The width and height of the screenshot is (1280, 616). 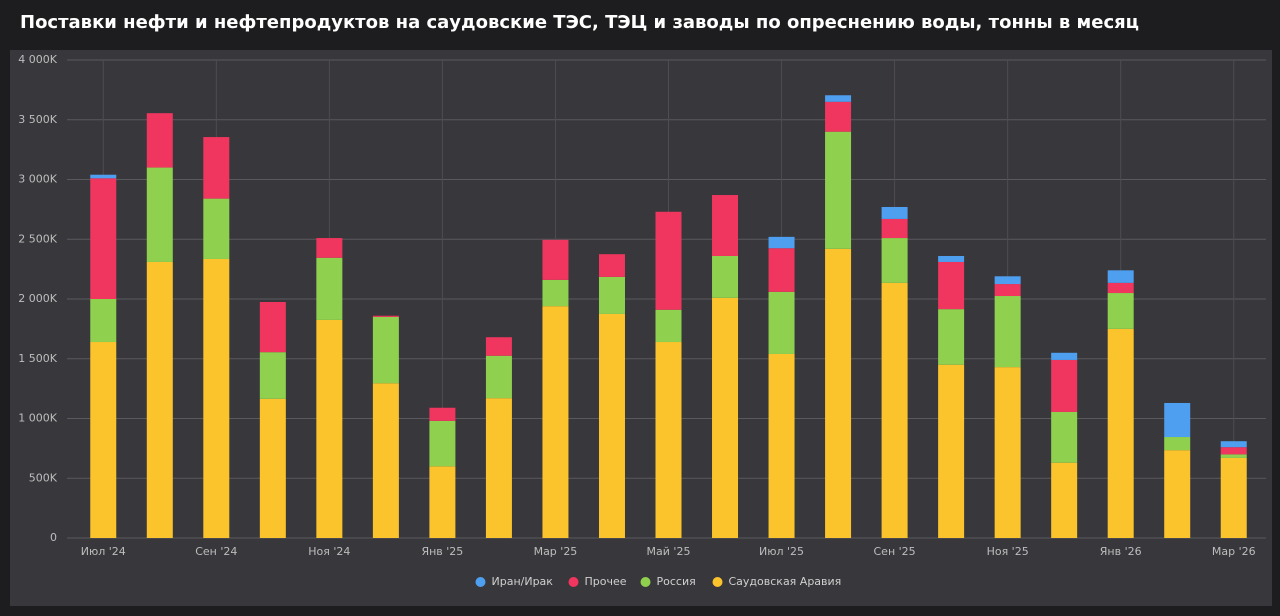 What do you see at coordinates (606, 581) in the screenshot?
I see `legend-label: Прочее` at bounding box center [606, 581].